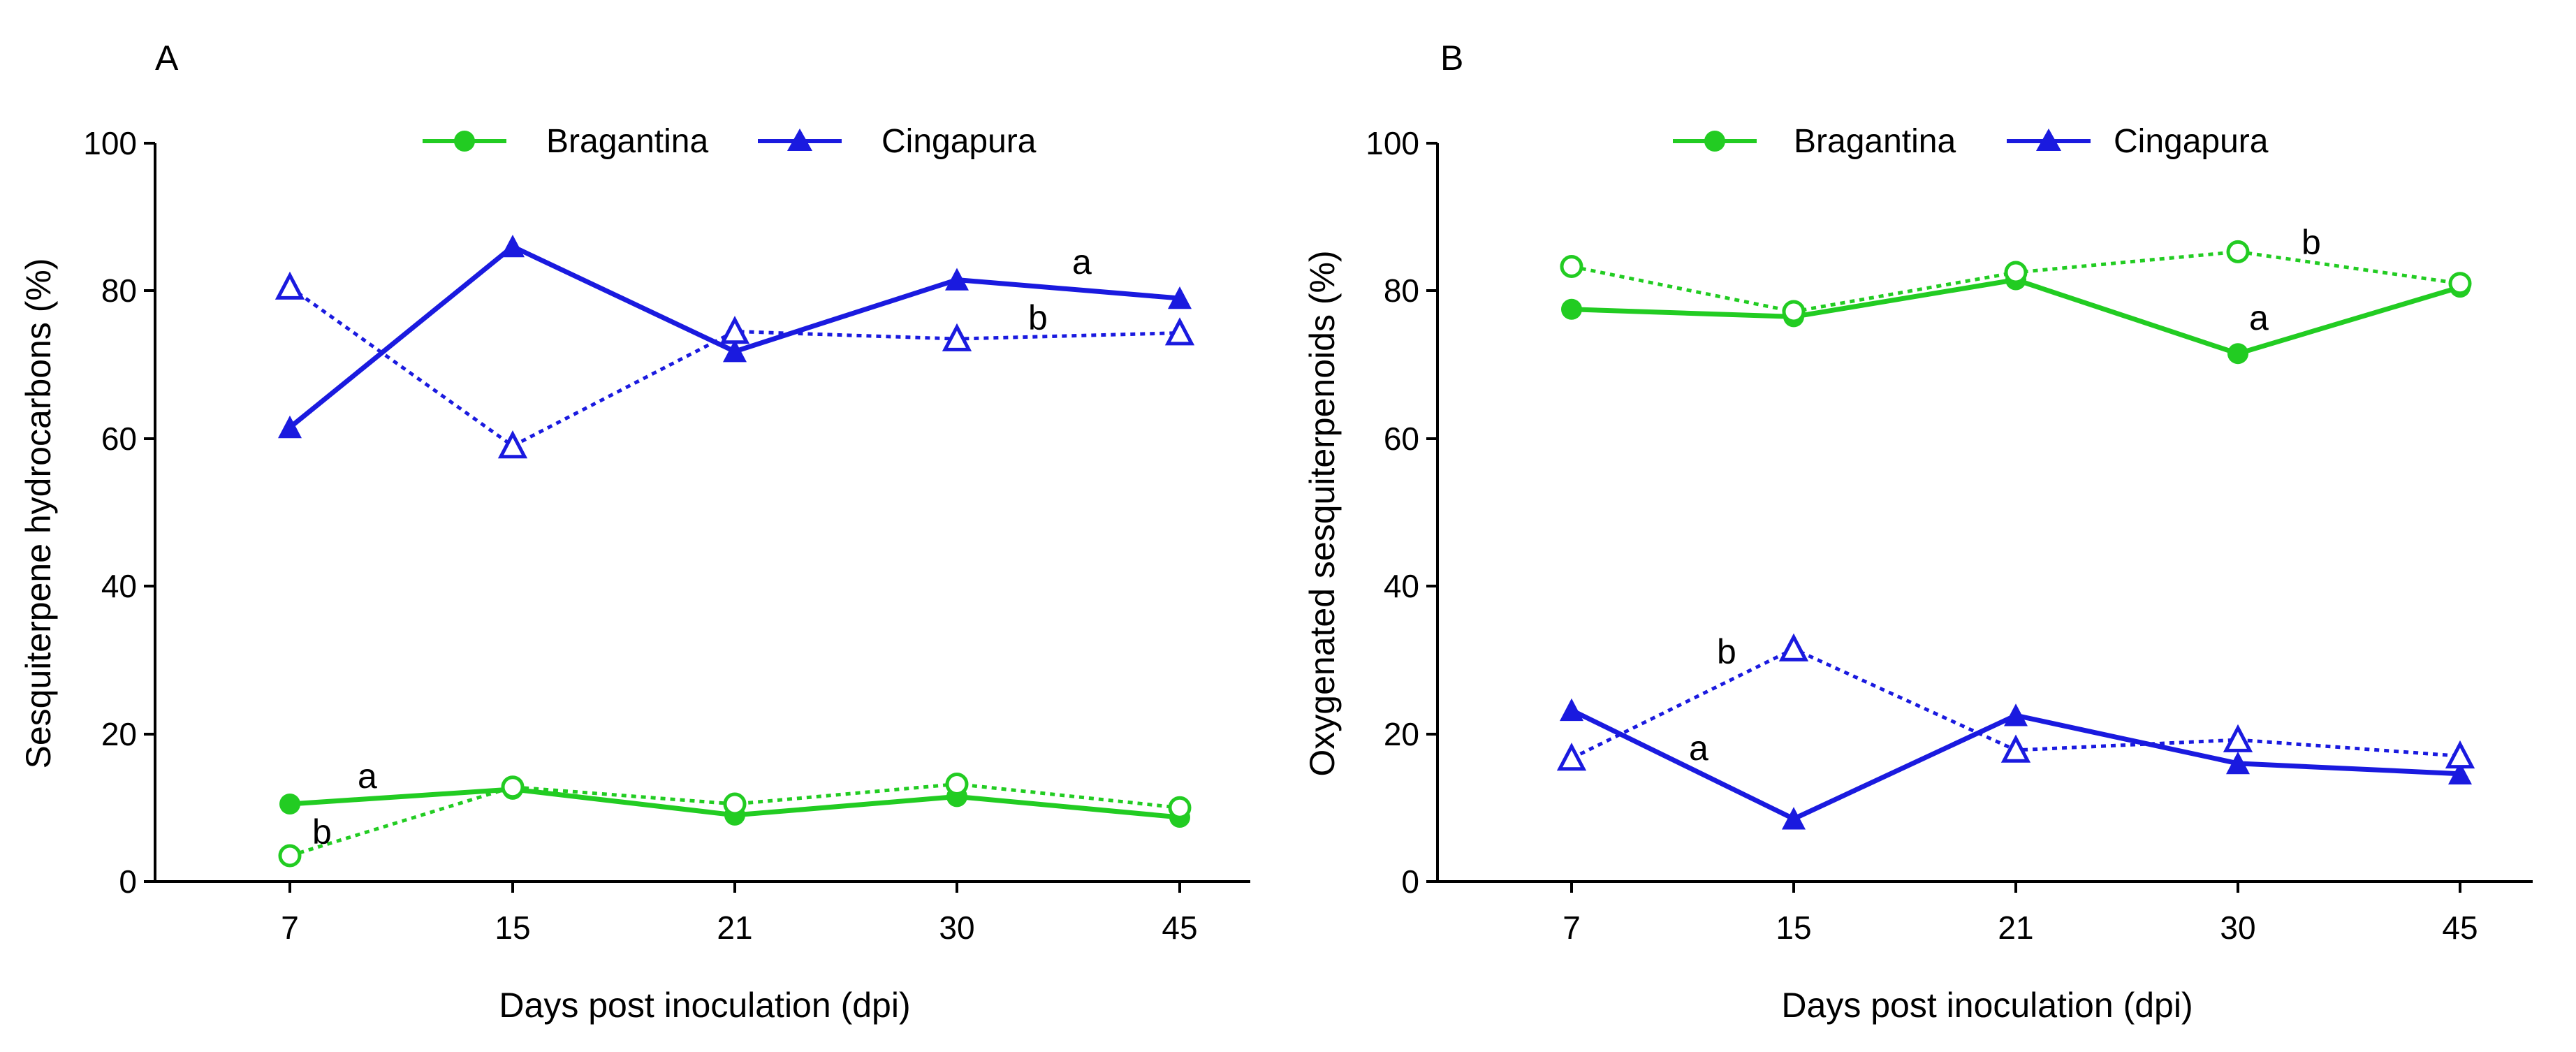 The width and height of the screenshot is (2576, 1052). Describe the element at coordinates (1987, 1006) in the screenshot. I see `x-axis-label-b: Days post inoculation (dpi)` at that location.